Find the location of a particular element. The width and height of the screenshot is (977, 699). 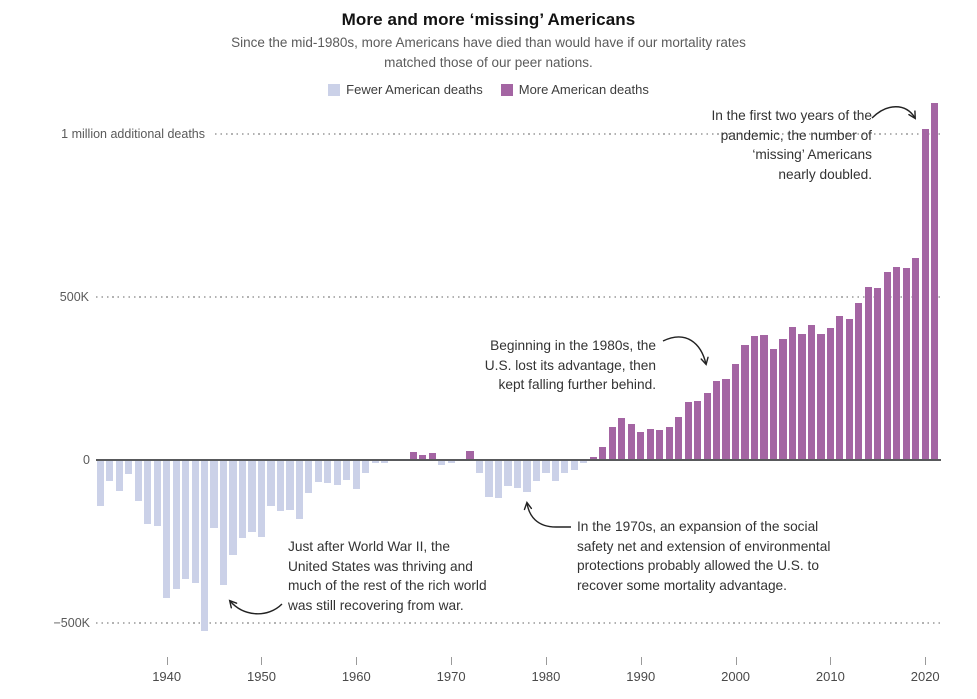

bar-2021 is located at coordinates (935, 281).